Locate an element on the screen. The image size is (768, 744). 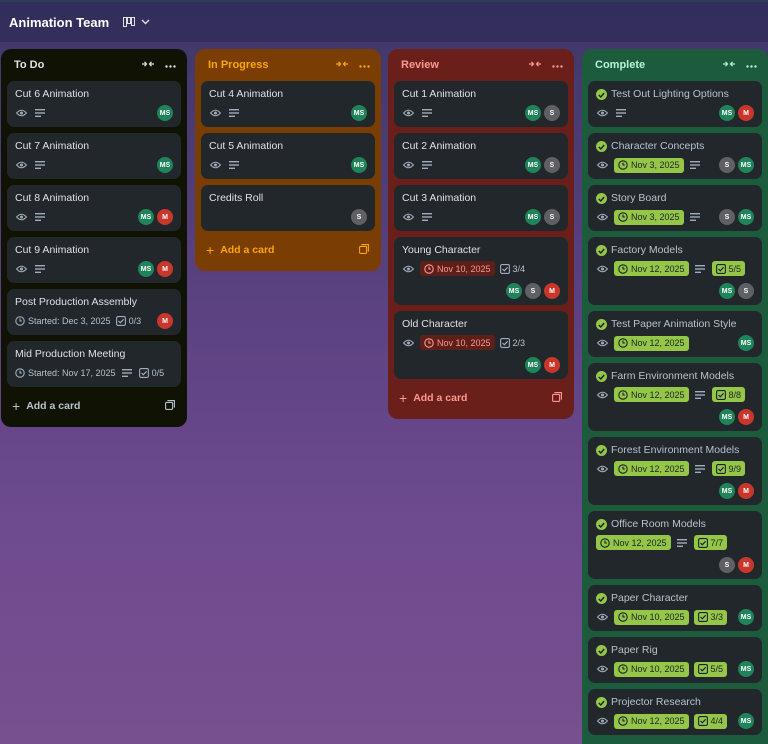
list-title: Review is located at coordinates (420, 65).